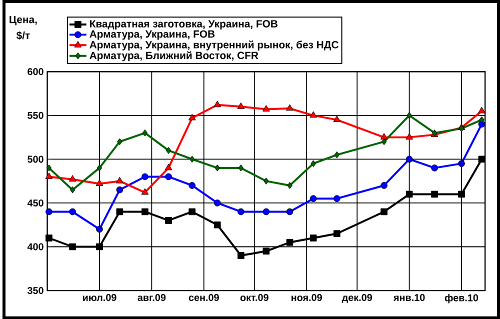 Image resolution: width=500 pixels, height=319 pixels. What do you see at coordinates (35, 290) in the screenshot?
I see `y-tick-label: 350` at bounding box center [35, 290].